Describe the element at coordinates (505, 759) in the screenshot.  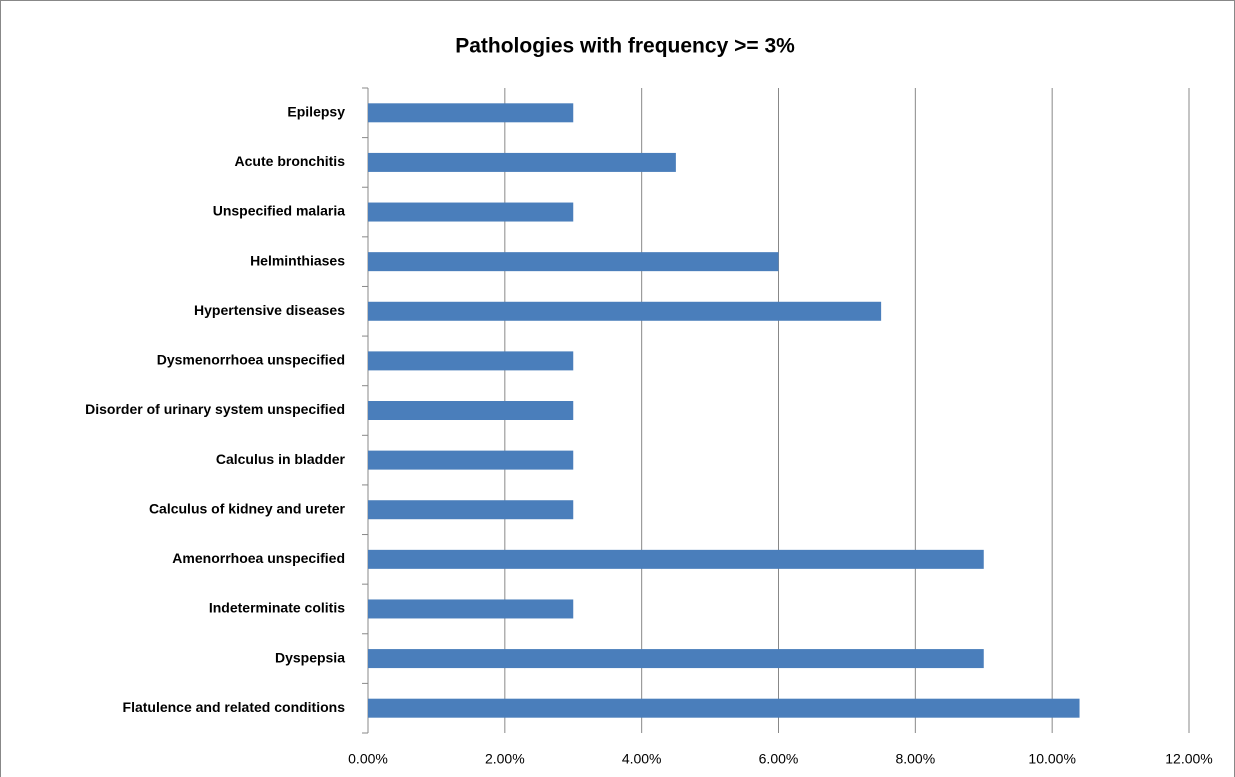
I see `x-tick-label: 2.00%` at that location.